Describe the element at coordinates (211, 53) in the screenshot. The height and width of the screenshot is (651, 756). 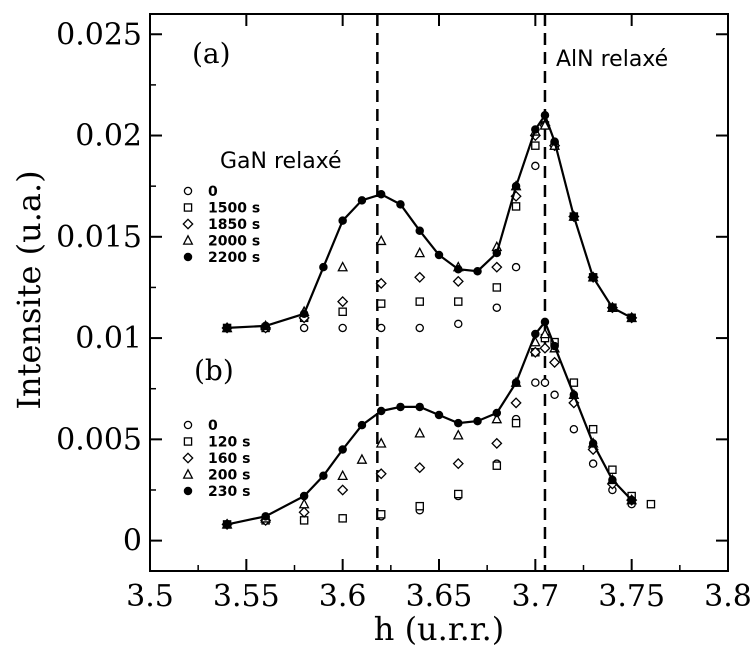
I see `panel-a-label: (a)` at that location.